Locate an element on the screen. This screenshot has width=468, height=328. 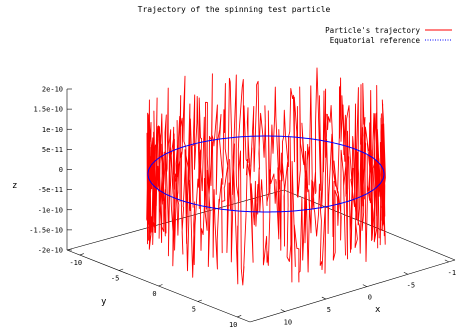
z-axis-label: z is located at coordinates (14, 186).